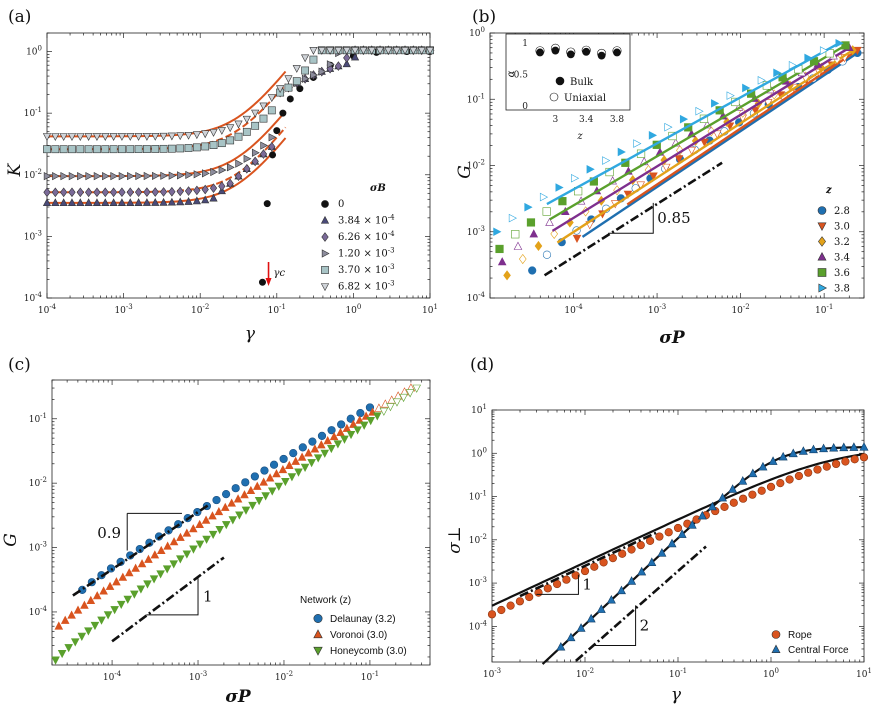 The width and height of the screenshot is (872, 710). Describe the element at coordinates (478, 625) in the screenshot. I see `panel-d-ytick-label: 10⁻⁴` at that location.